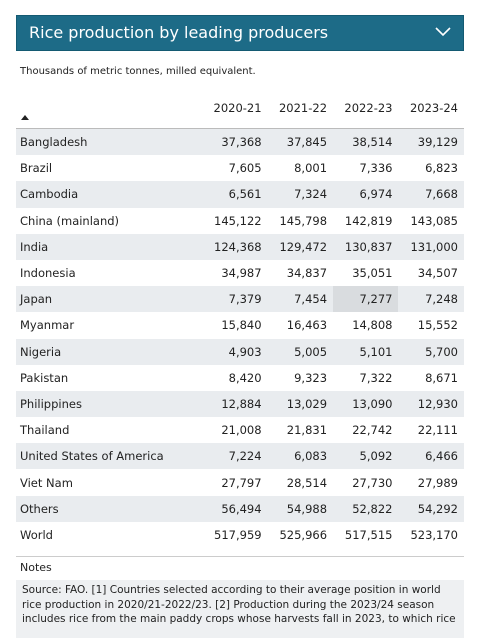 The image size is (480, 638). I want to click on cell: 8,001, so click(311, 168).